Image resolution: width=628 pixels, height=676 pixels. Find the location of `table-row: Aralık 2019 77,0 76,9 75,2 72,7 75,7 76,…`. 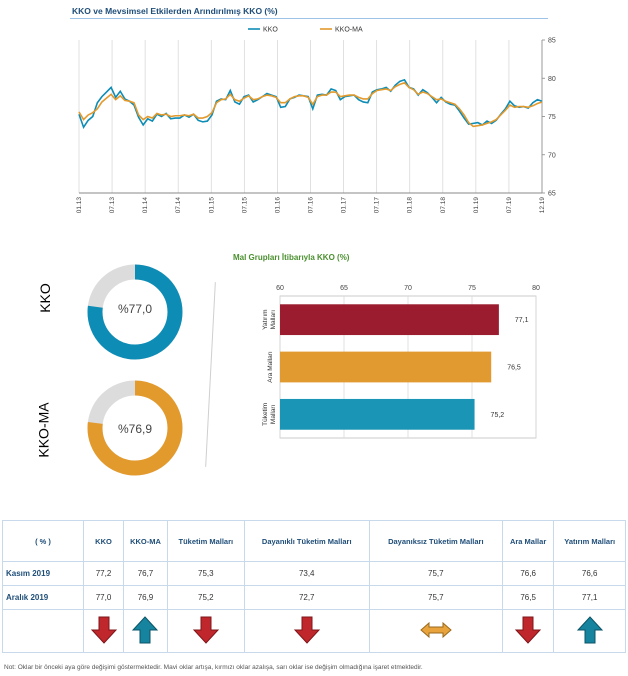

table-row: Aralık 2019 77,0 76,9 75,2 72,7 75,7 76,… is located at coordinates (314, 597).